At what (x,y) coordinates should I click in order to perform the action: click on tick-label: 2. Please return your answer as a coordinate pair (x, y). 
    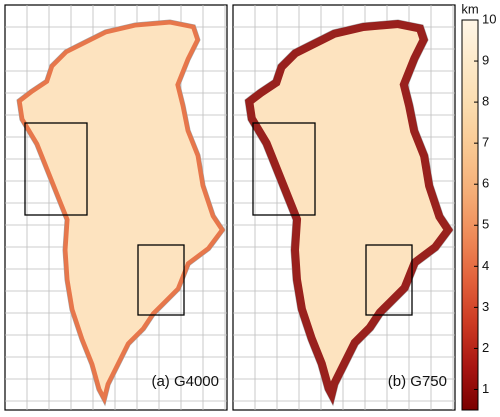
    Looking at the image, I should click on (485, 347).